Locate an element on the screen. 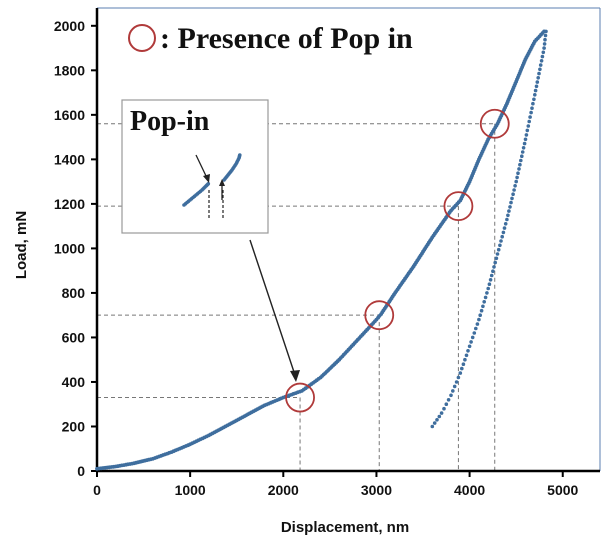 The image size is (610, 540). inset-data-point is located at coordinates (208, 184).